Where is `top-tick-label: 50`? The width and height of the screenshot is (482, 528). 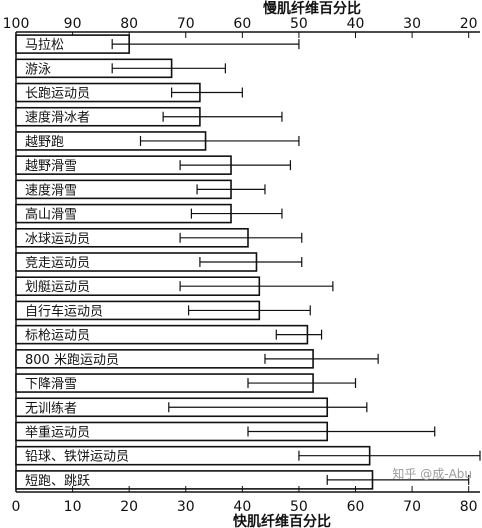 top-tick-label: 50 is located at coordinates (299, 24).